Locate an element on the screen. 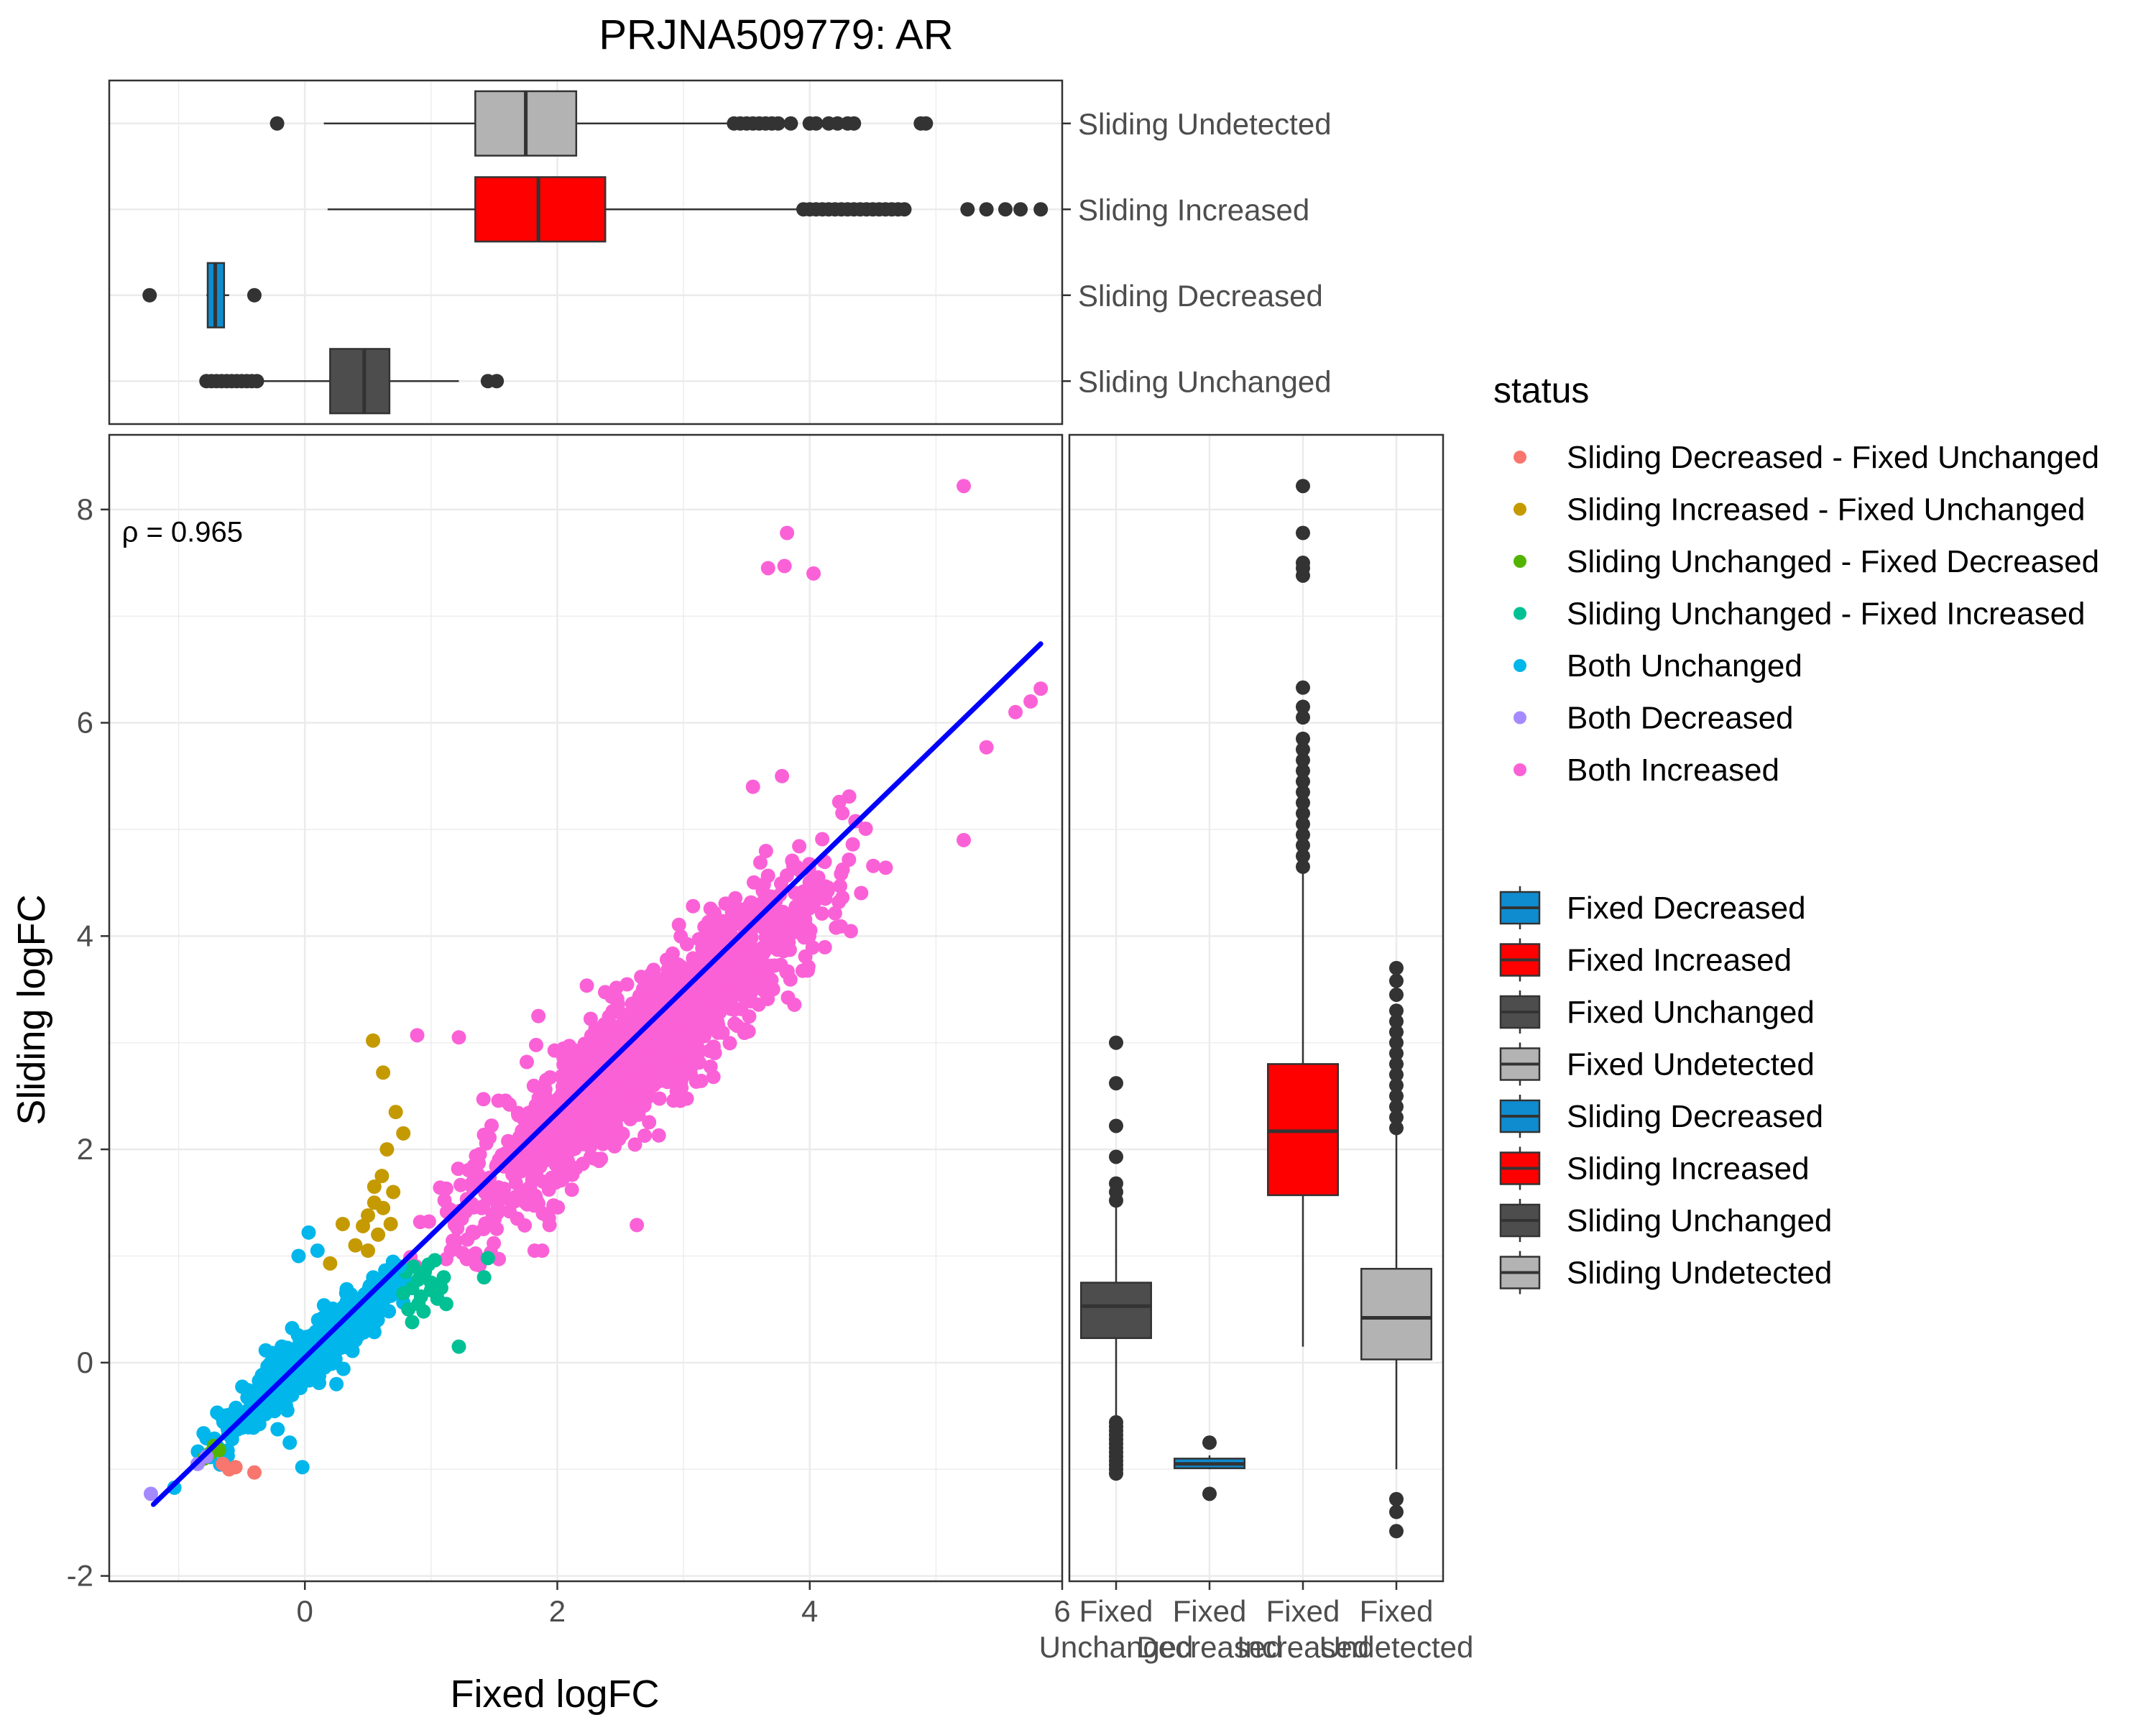 Image resolution: width=2156 pixels, height=1725 pixels. status-legend-item: Sliding Unchanged - Fixed Increased is located at coordinates (1800, 614).